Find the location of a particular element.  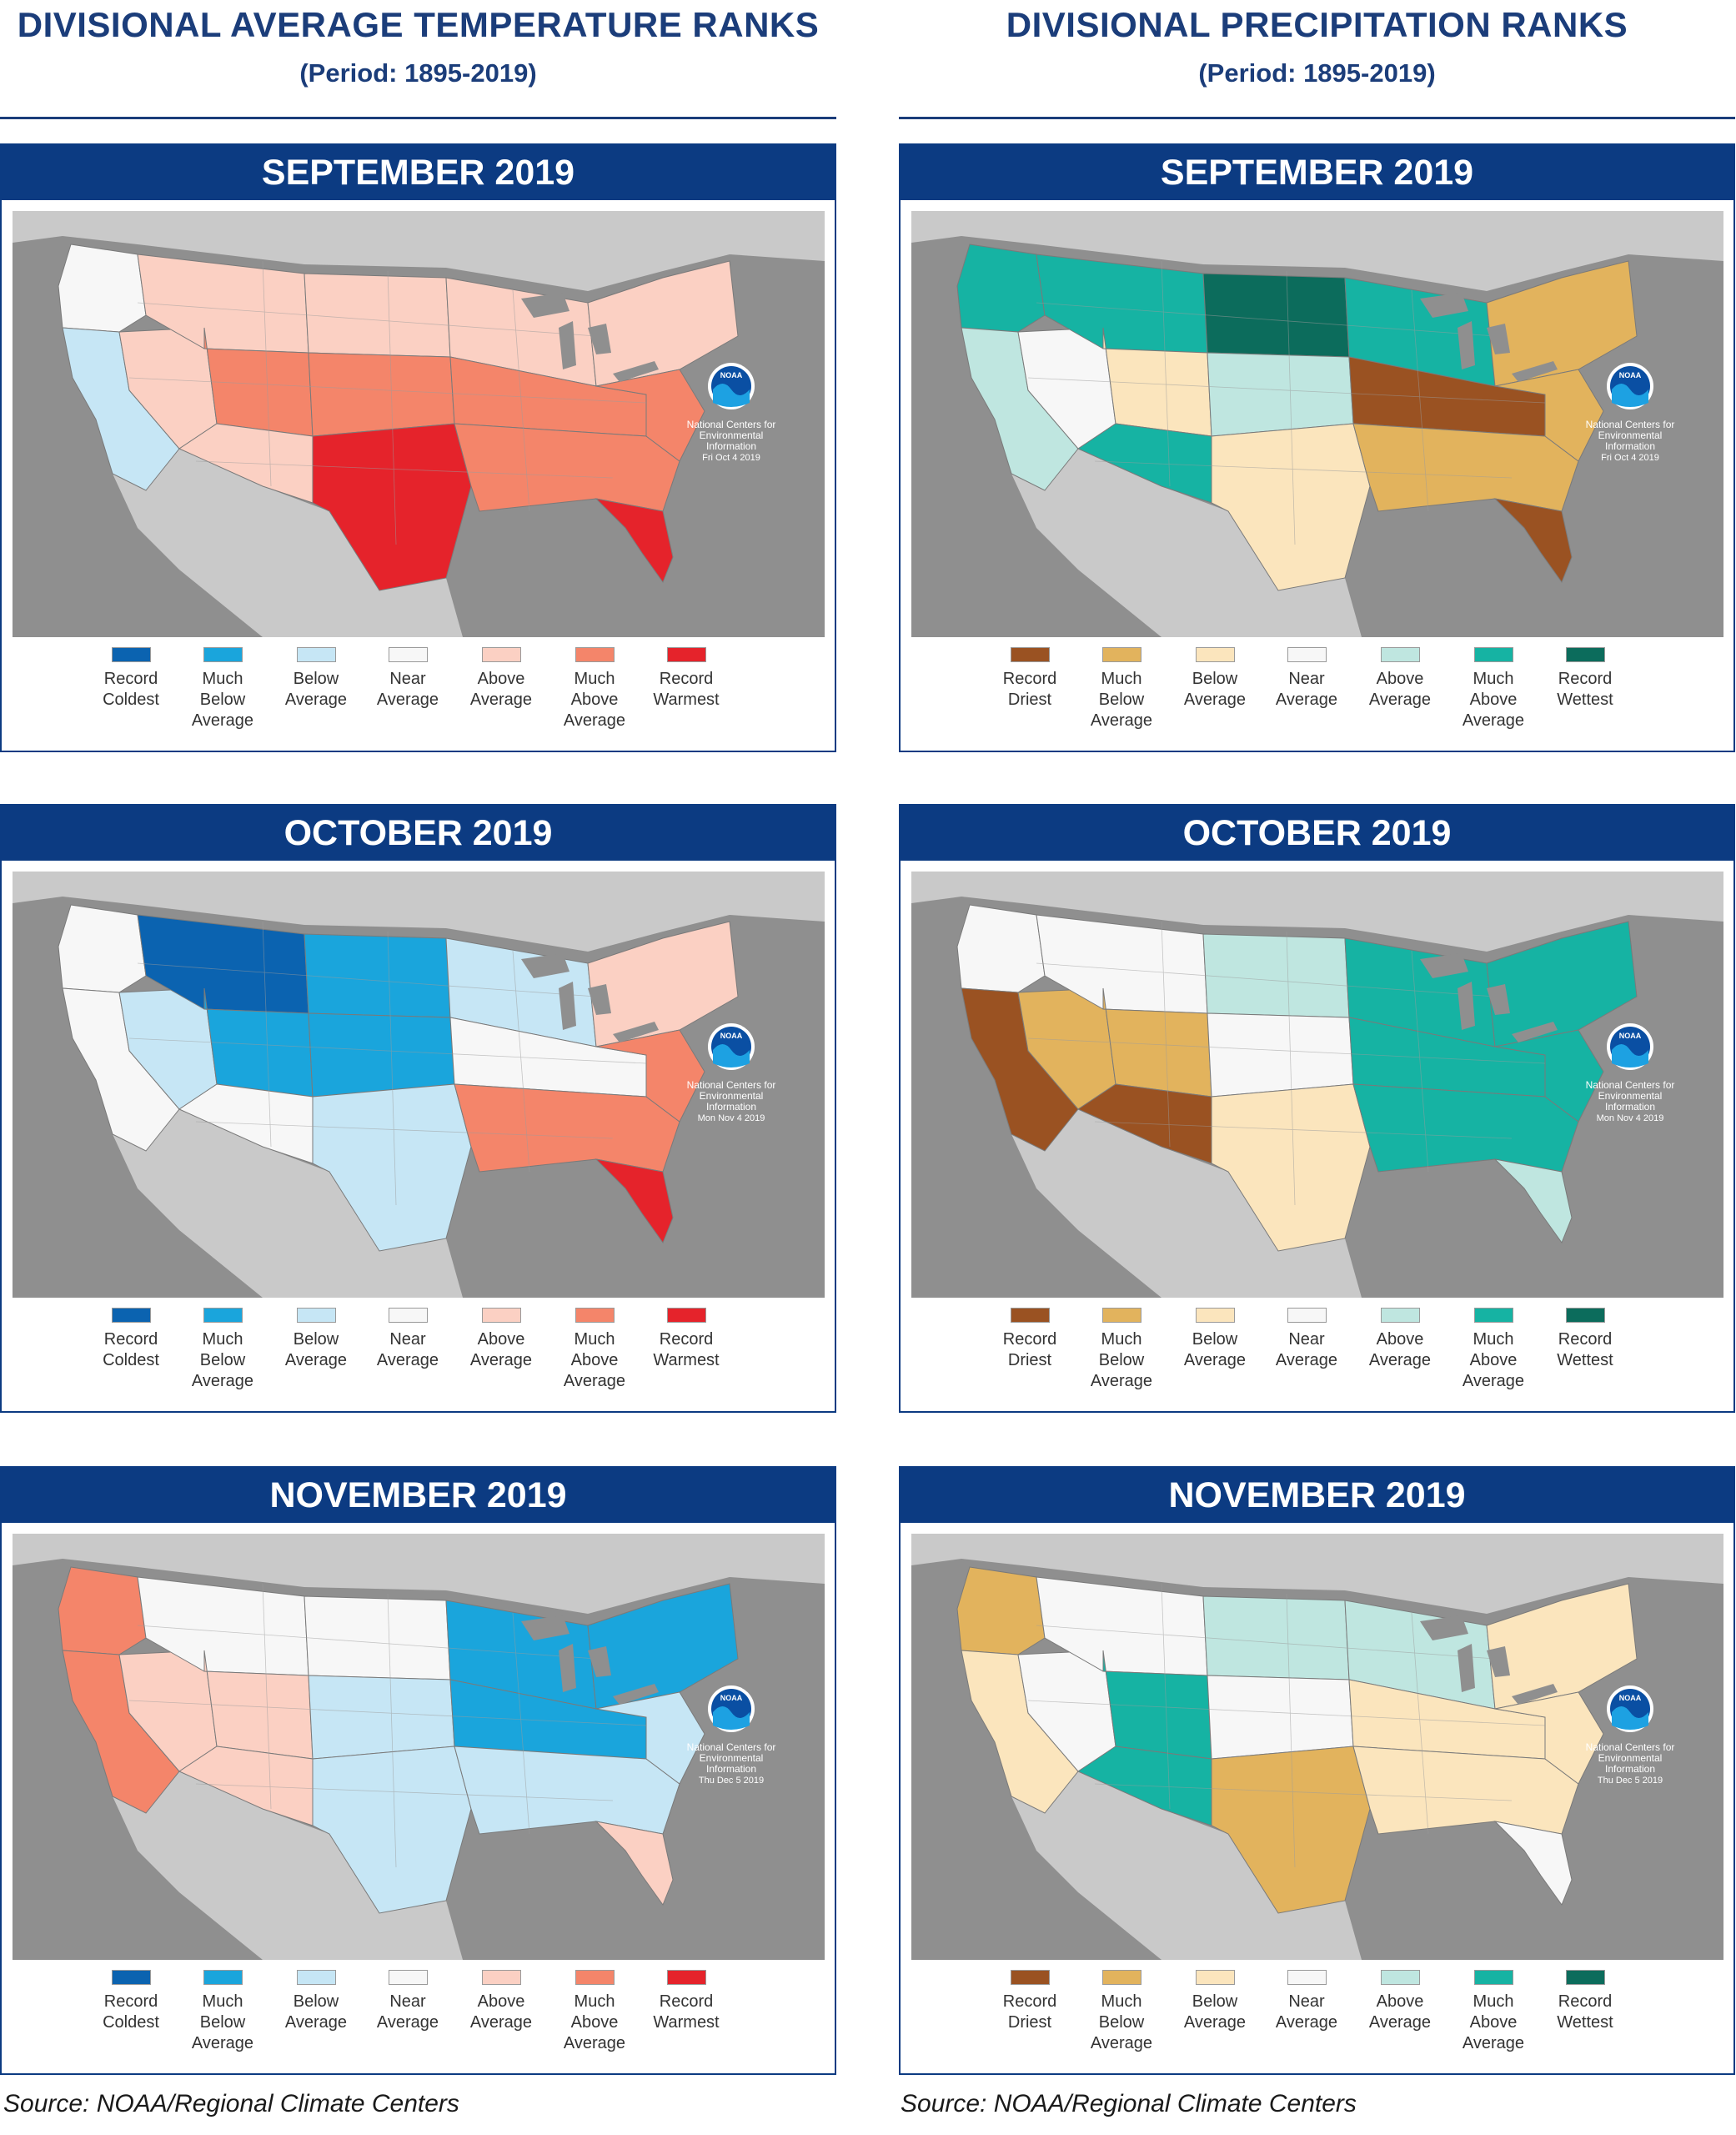

precipitation-column-period: (Period: 1895-2019) is located at coordinates (1317, 73).